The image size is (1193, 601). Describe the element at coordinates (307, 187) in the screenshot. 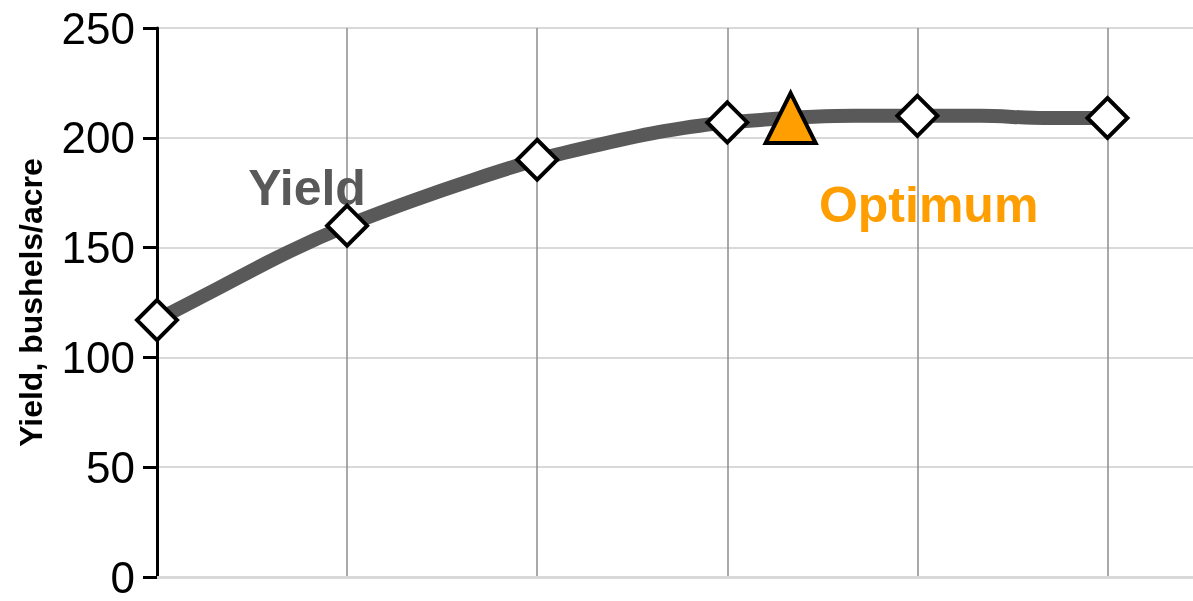

I see `series-label: Yield` at that location.